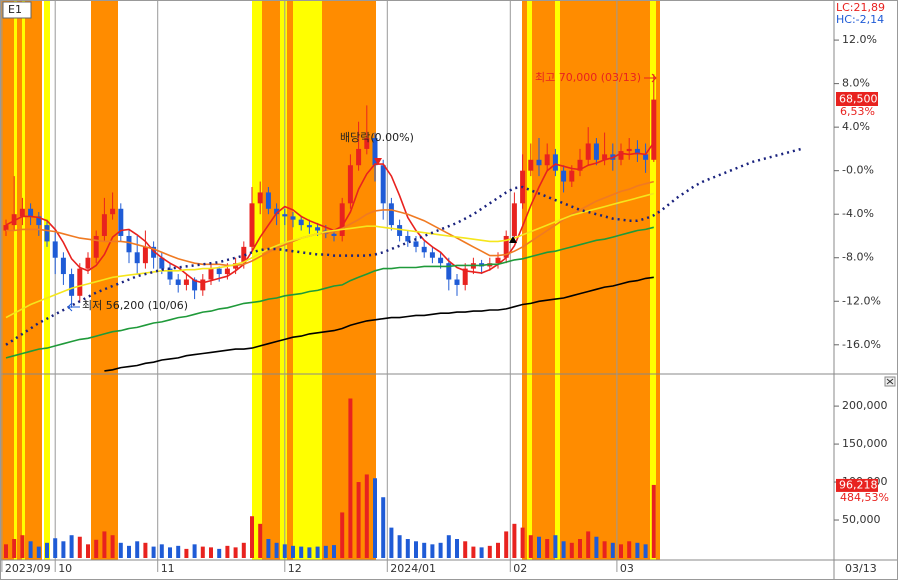 The image size is (898, 580). What do you see at coordinates (864, 497) in the screenshot?
I see `last-volume-change: 484,53%` at bounding box center [864, 497].